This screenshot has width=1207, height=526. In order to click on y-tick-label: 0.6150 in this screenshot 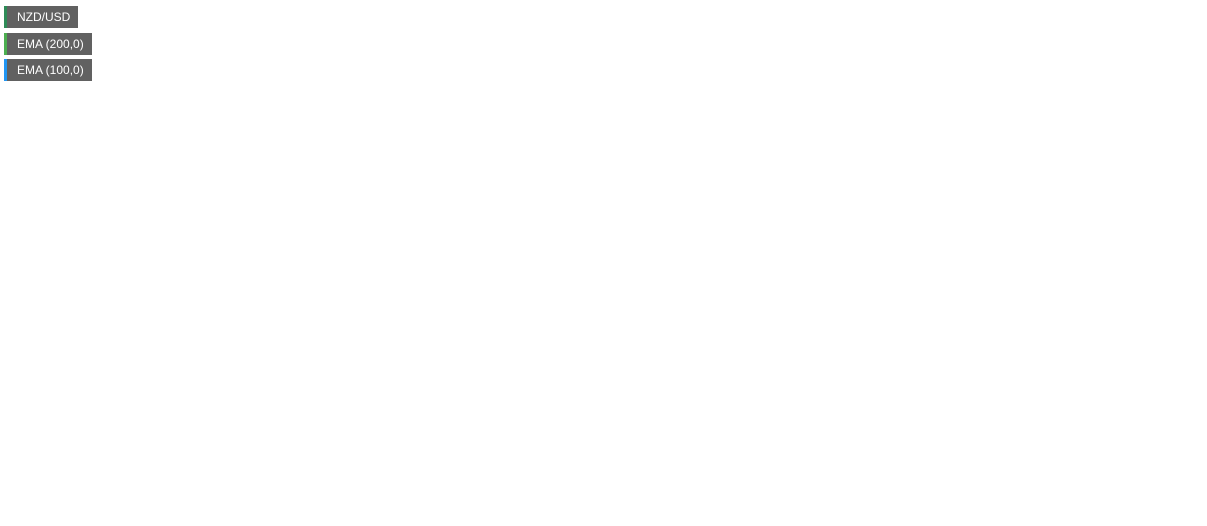, I will do `click(1096, 416)`.